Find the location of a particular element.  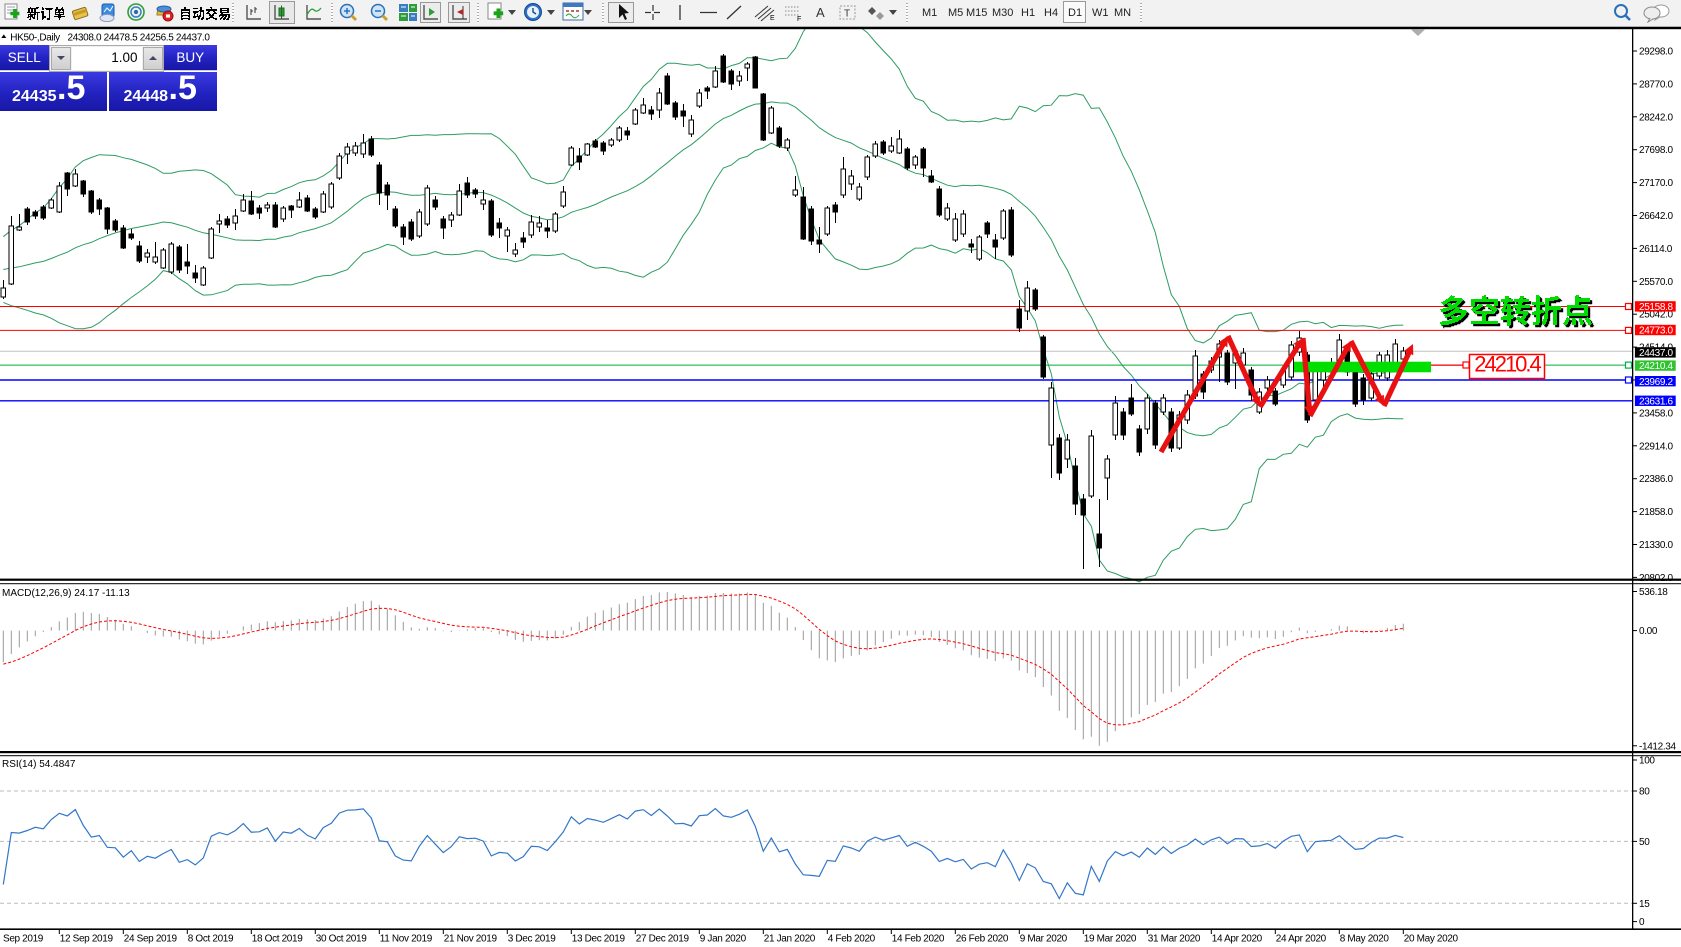

svg-text: 14 Feb 2020 is located at coordinates (918, 939).